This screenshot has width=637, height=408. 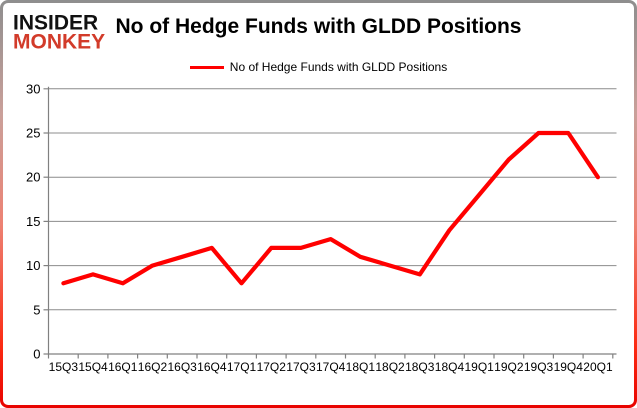 I want to click on chart-legend: No of Hedge Funds with GLDD Positions, so click(x=318, y=67).